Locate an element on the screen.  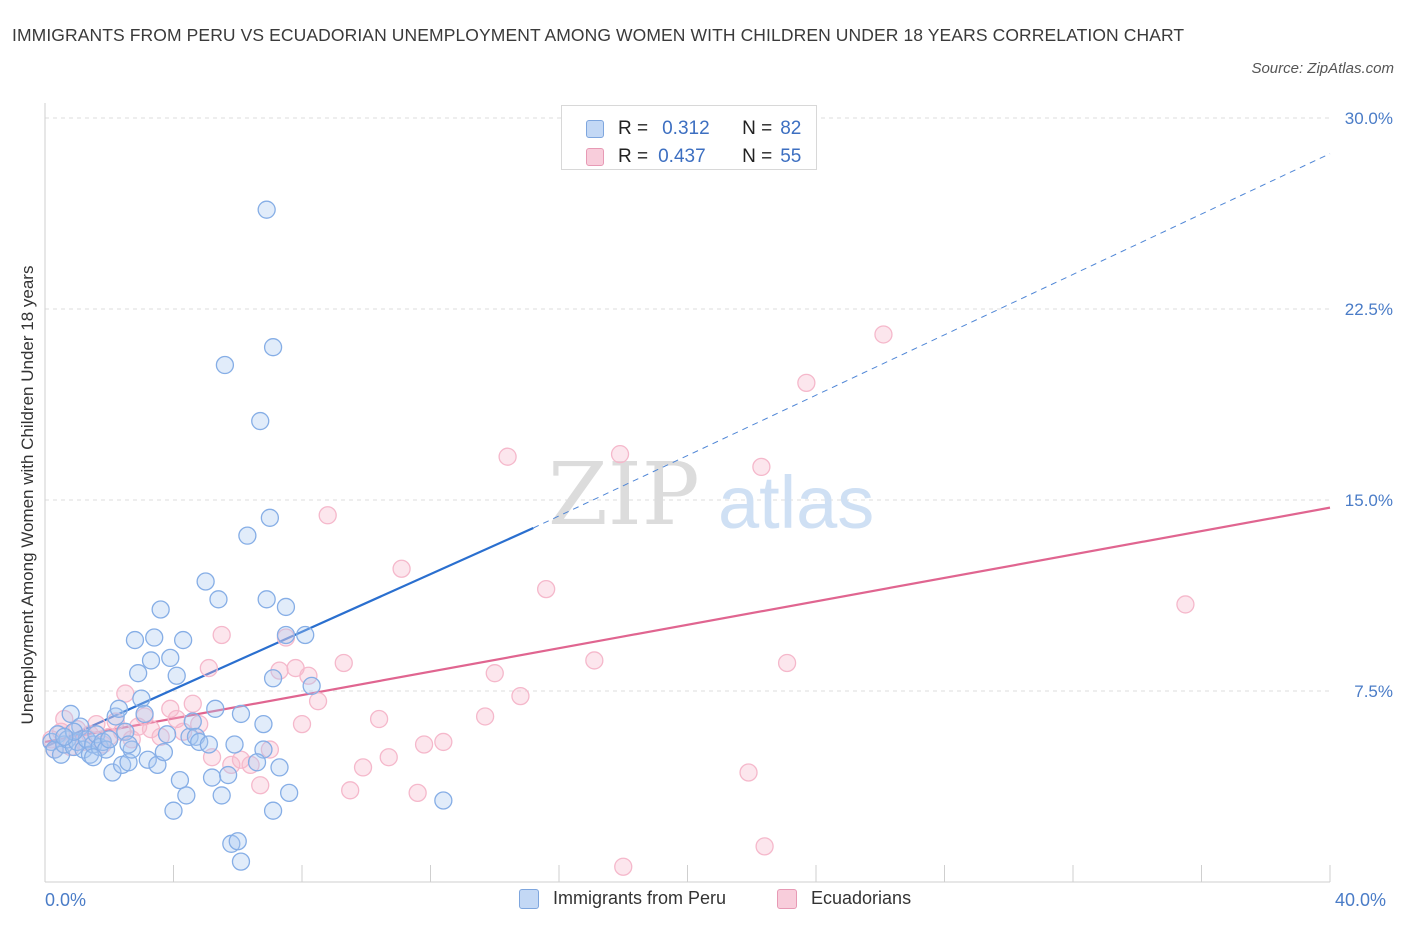
x-tick-max: 40.0% is located at coordinates (1361, 900).